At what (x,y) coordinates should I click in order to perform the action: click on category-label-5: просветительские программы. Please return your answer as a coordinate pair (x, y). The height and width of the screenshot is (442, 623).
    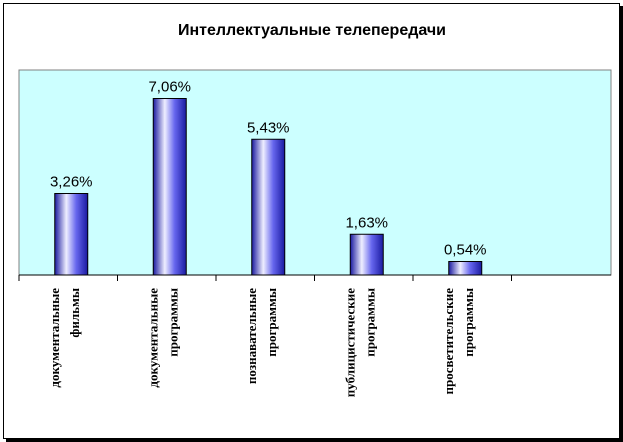
    Looking at the image, I should click on (458, 341).